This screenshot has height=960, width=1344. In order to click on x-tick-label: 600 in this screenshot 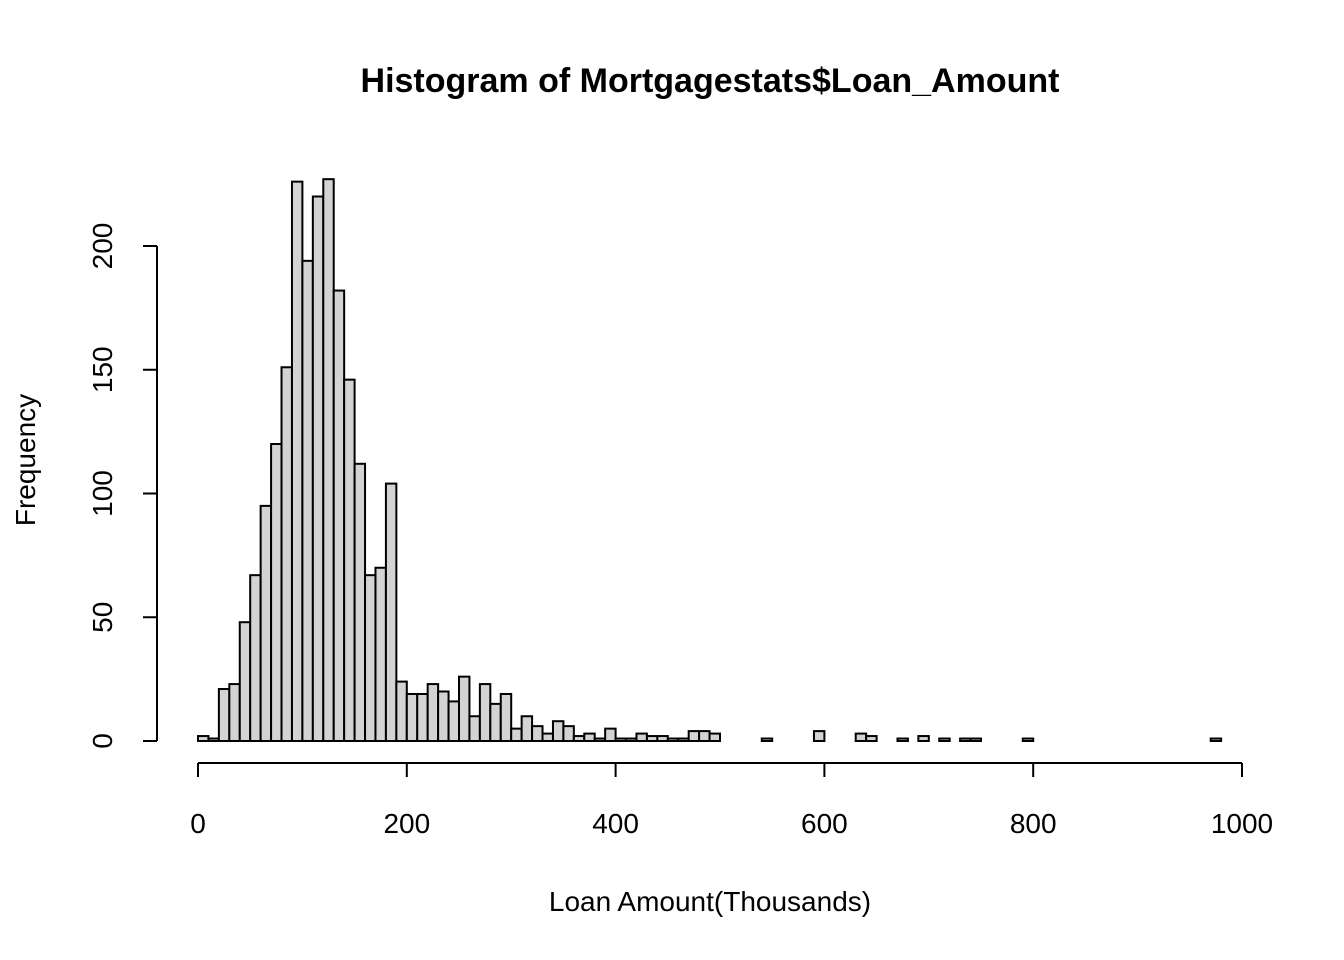, I will do `click(824, 823)`.